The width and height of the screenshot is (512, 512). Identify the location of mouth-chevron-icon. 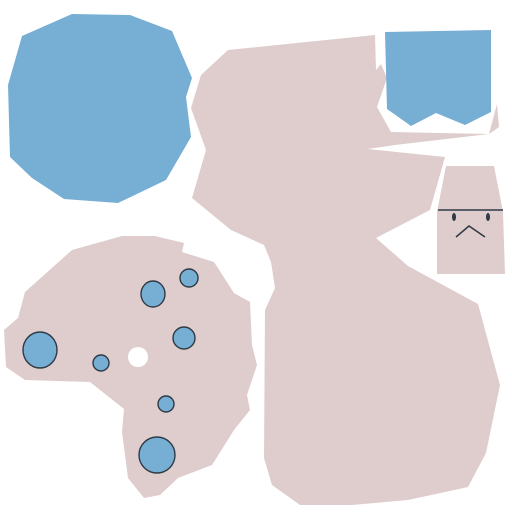
(470, 231).